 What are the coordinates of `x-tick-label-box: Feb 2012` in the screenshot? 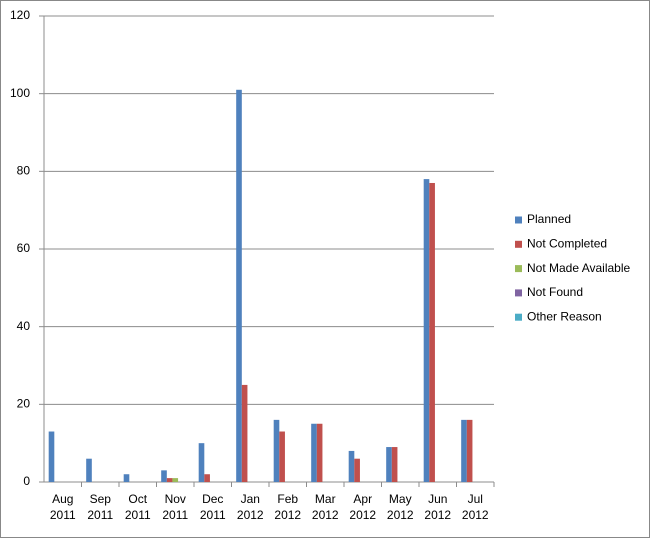 It's located at (288, 507).